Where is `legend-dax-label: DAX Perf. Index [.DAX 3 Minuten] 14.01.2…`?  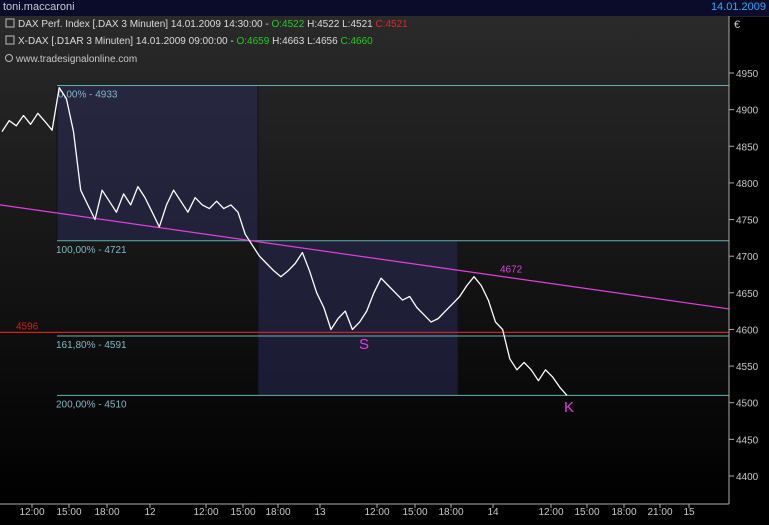 legend-dax-label: DAX Perf. Index [.DAX 3 Minuten] 14.01.2… is located at coordinates (213, 24).